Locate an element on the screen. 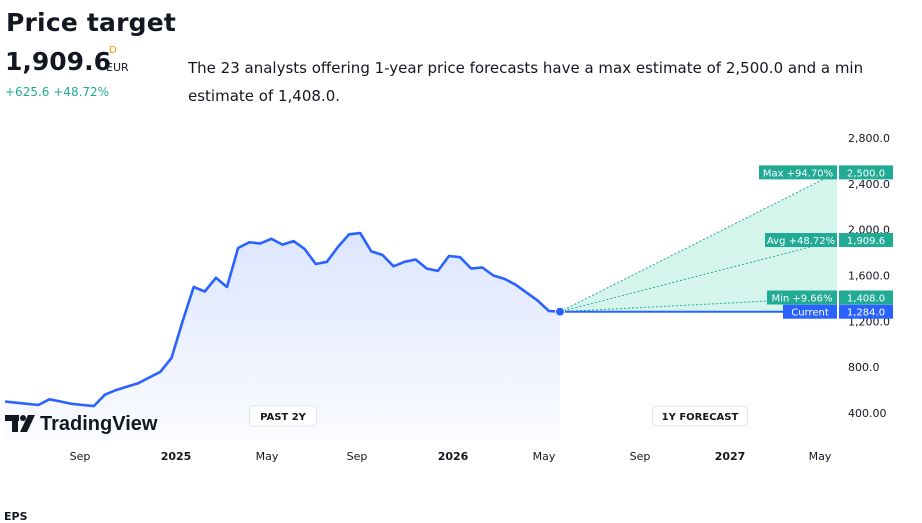  forecast-period-label-text: 1Y FORECAST is located at coordinates (700, 417).